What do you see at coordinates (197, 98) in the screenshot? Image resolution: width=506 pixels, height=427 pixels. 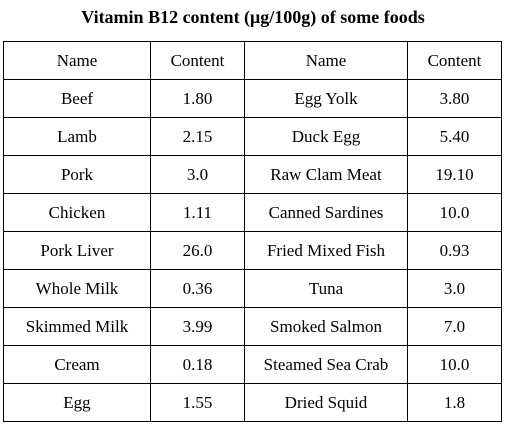 I see `content-value-cell: 1.80` at bounding box center [197, 98].